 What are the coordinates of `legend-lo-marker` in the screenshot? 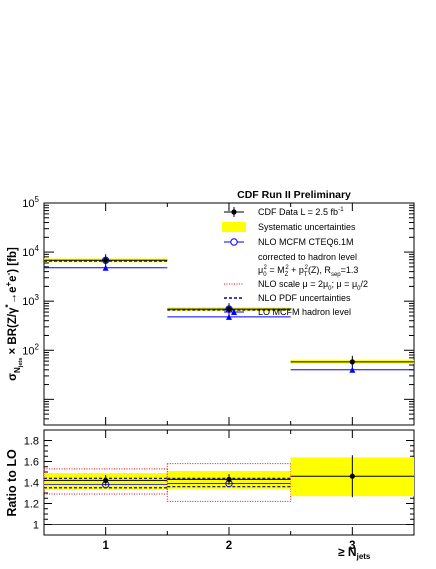 It's located at (234, 312).